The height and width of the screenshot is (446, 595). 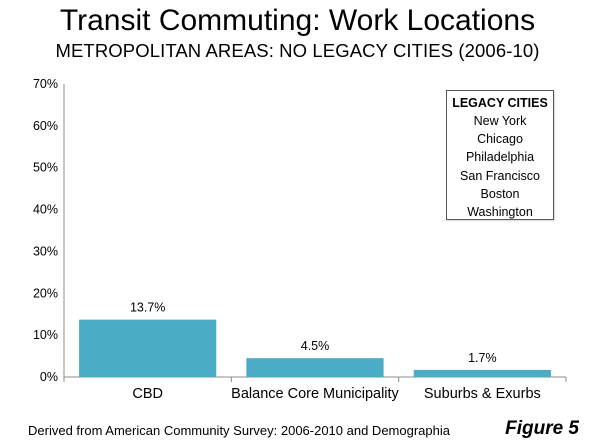 I want to click on data-label: 1.7%, so click(x=482, y=358).